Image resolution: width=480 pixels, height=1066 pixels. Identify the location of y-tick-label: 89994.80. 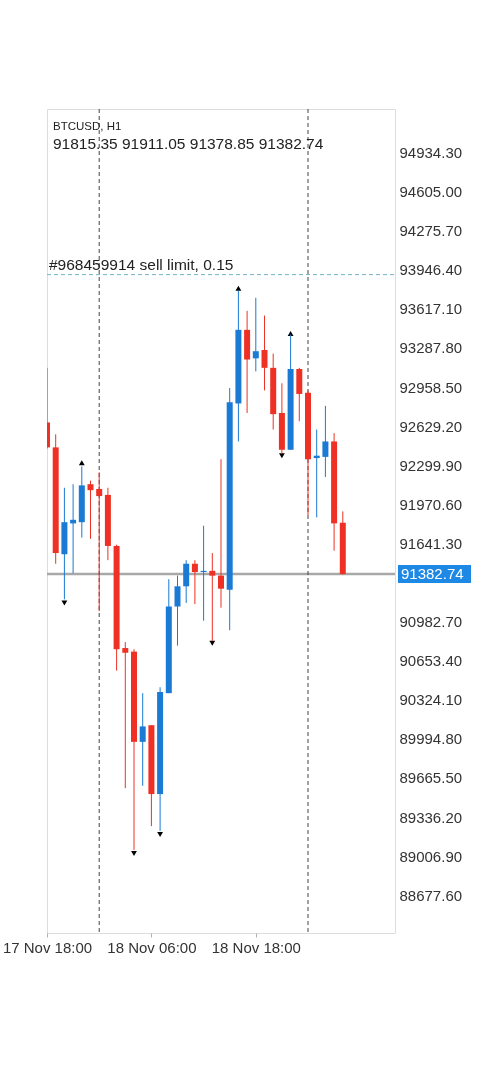
(431, 739).